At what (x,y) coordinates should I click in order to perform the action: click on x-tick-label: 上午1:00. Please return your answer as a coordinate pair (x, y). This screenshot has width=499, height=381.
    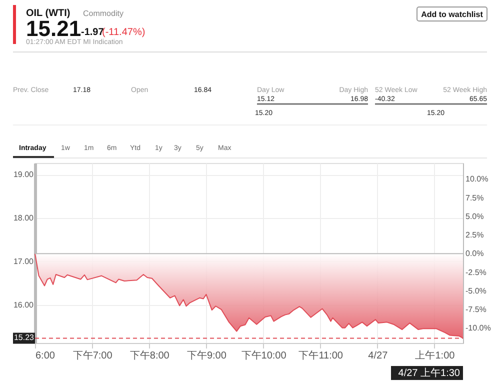
    Looking at the image, I should click on (435, 356).